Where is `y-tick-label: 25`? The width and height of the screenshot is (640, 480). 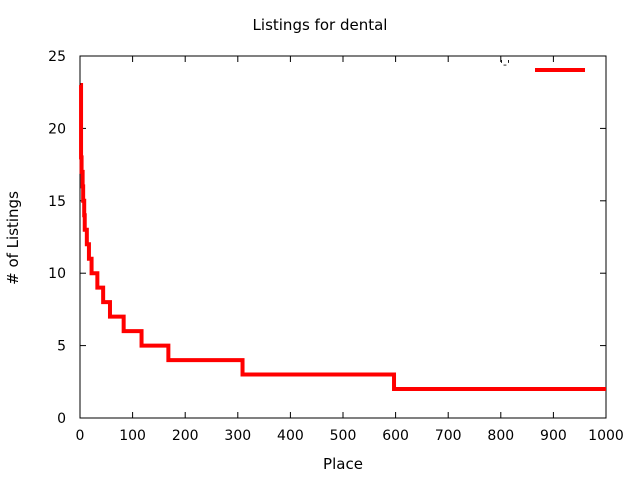 y-tick-label: 25 is located at coordinates (57, 57).